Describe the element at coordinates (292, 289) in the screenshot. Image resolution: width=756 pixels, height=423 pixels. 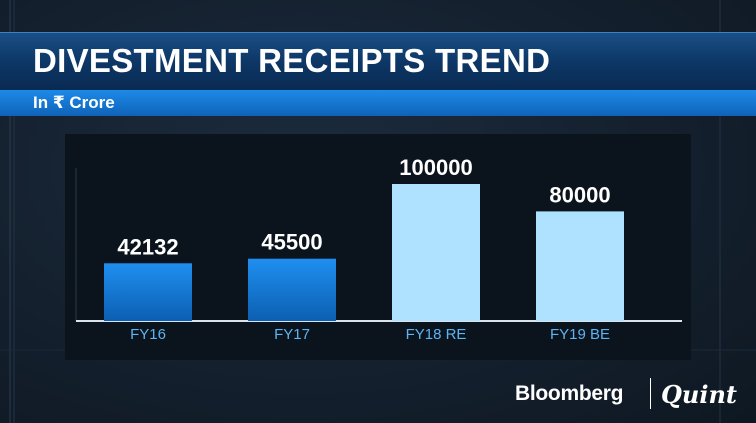
I see `bar-fy17` at that location.